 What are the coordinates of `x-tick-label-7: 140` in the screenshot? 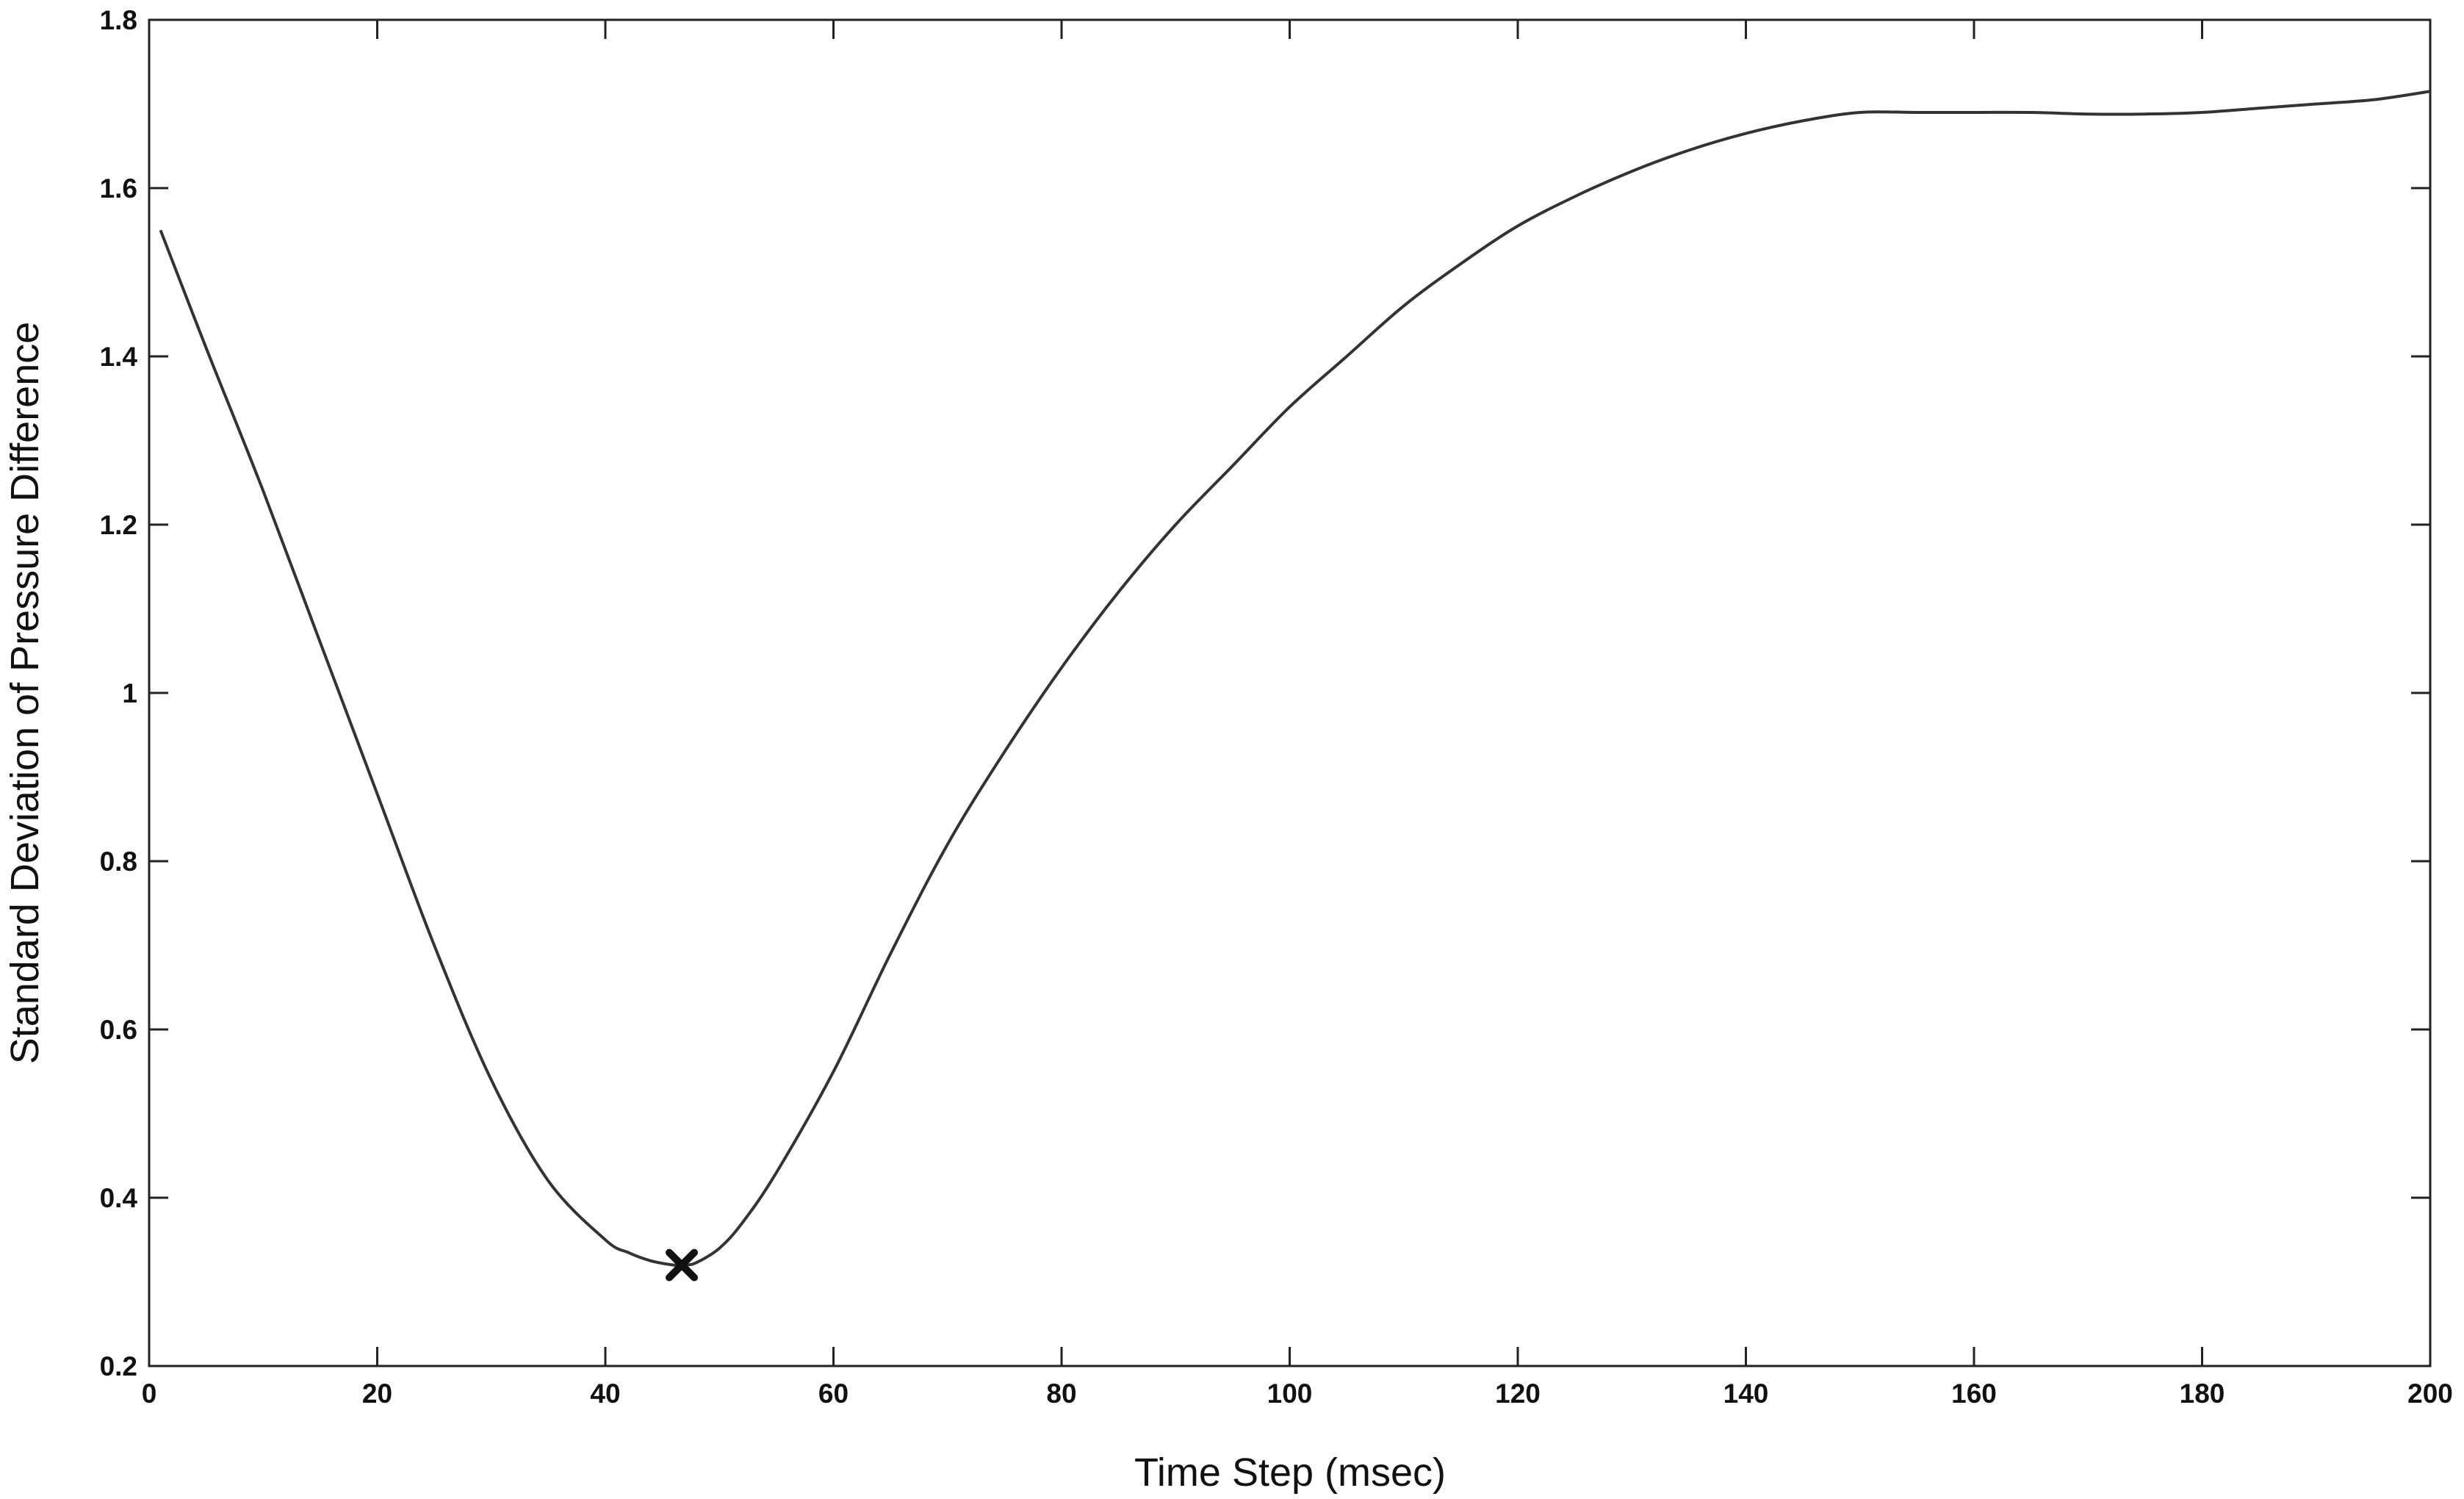 It's located at (1746, 1393).